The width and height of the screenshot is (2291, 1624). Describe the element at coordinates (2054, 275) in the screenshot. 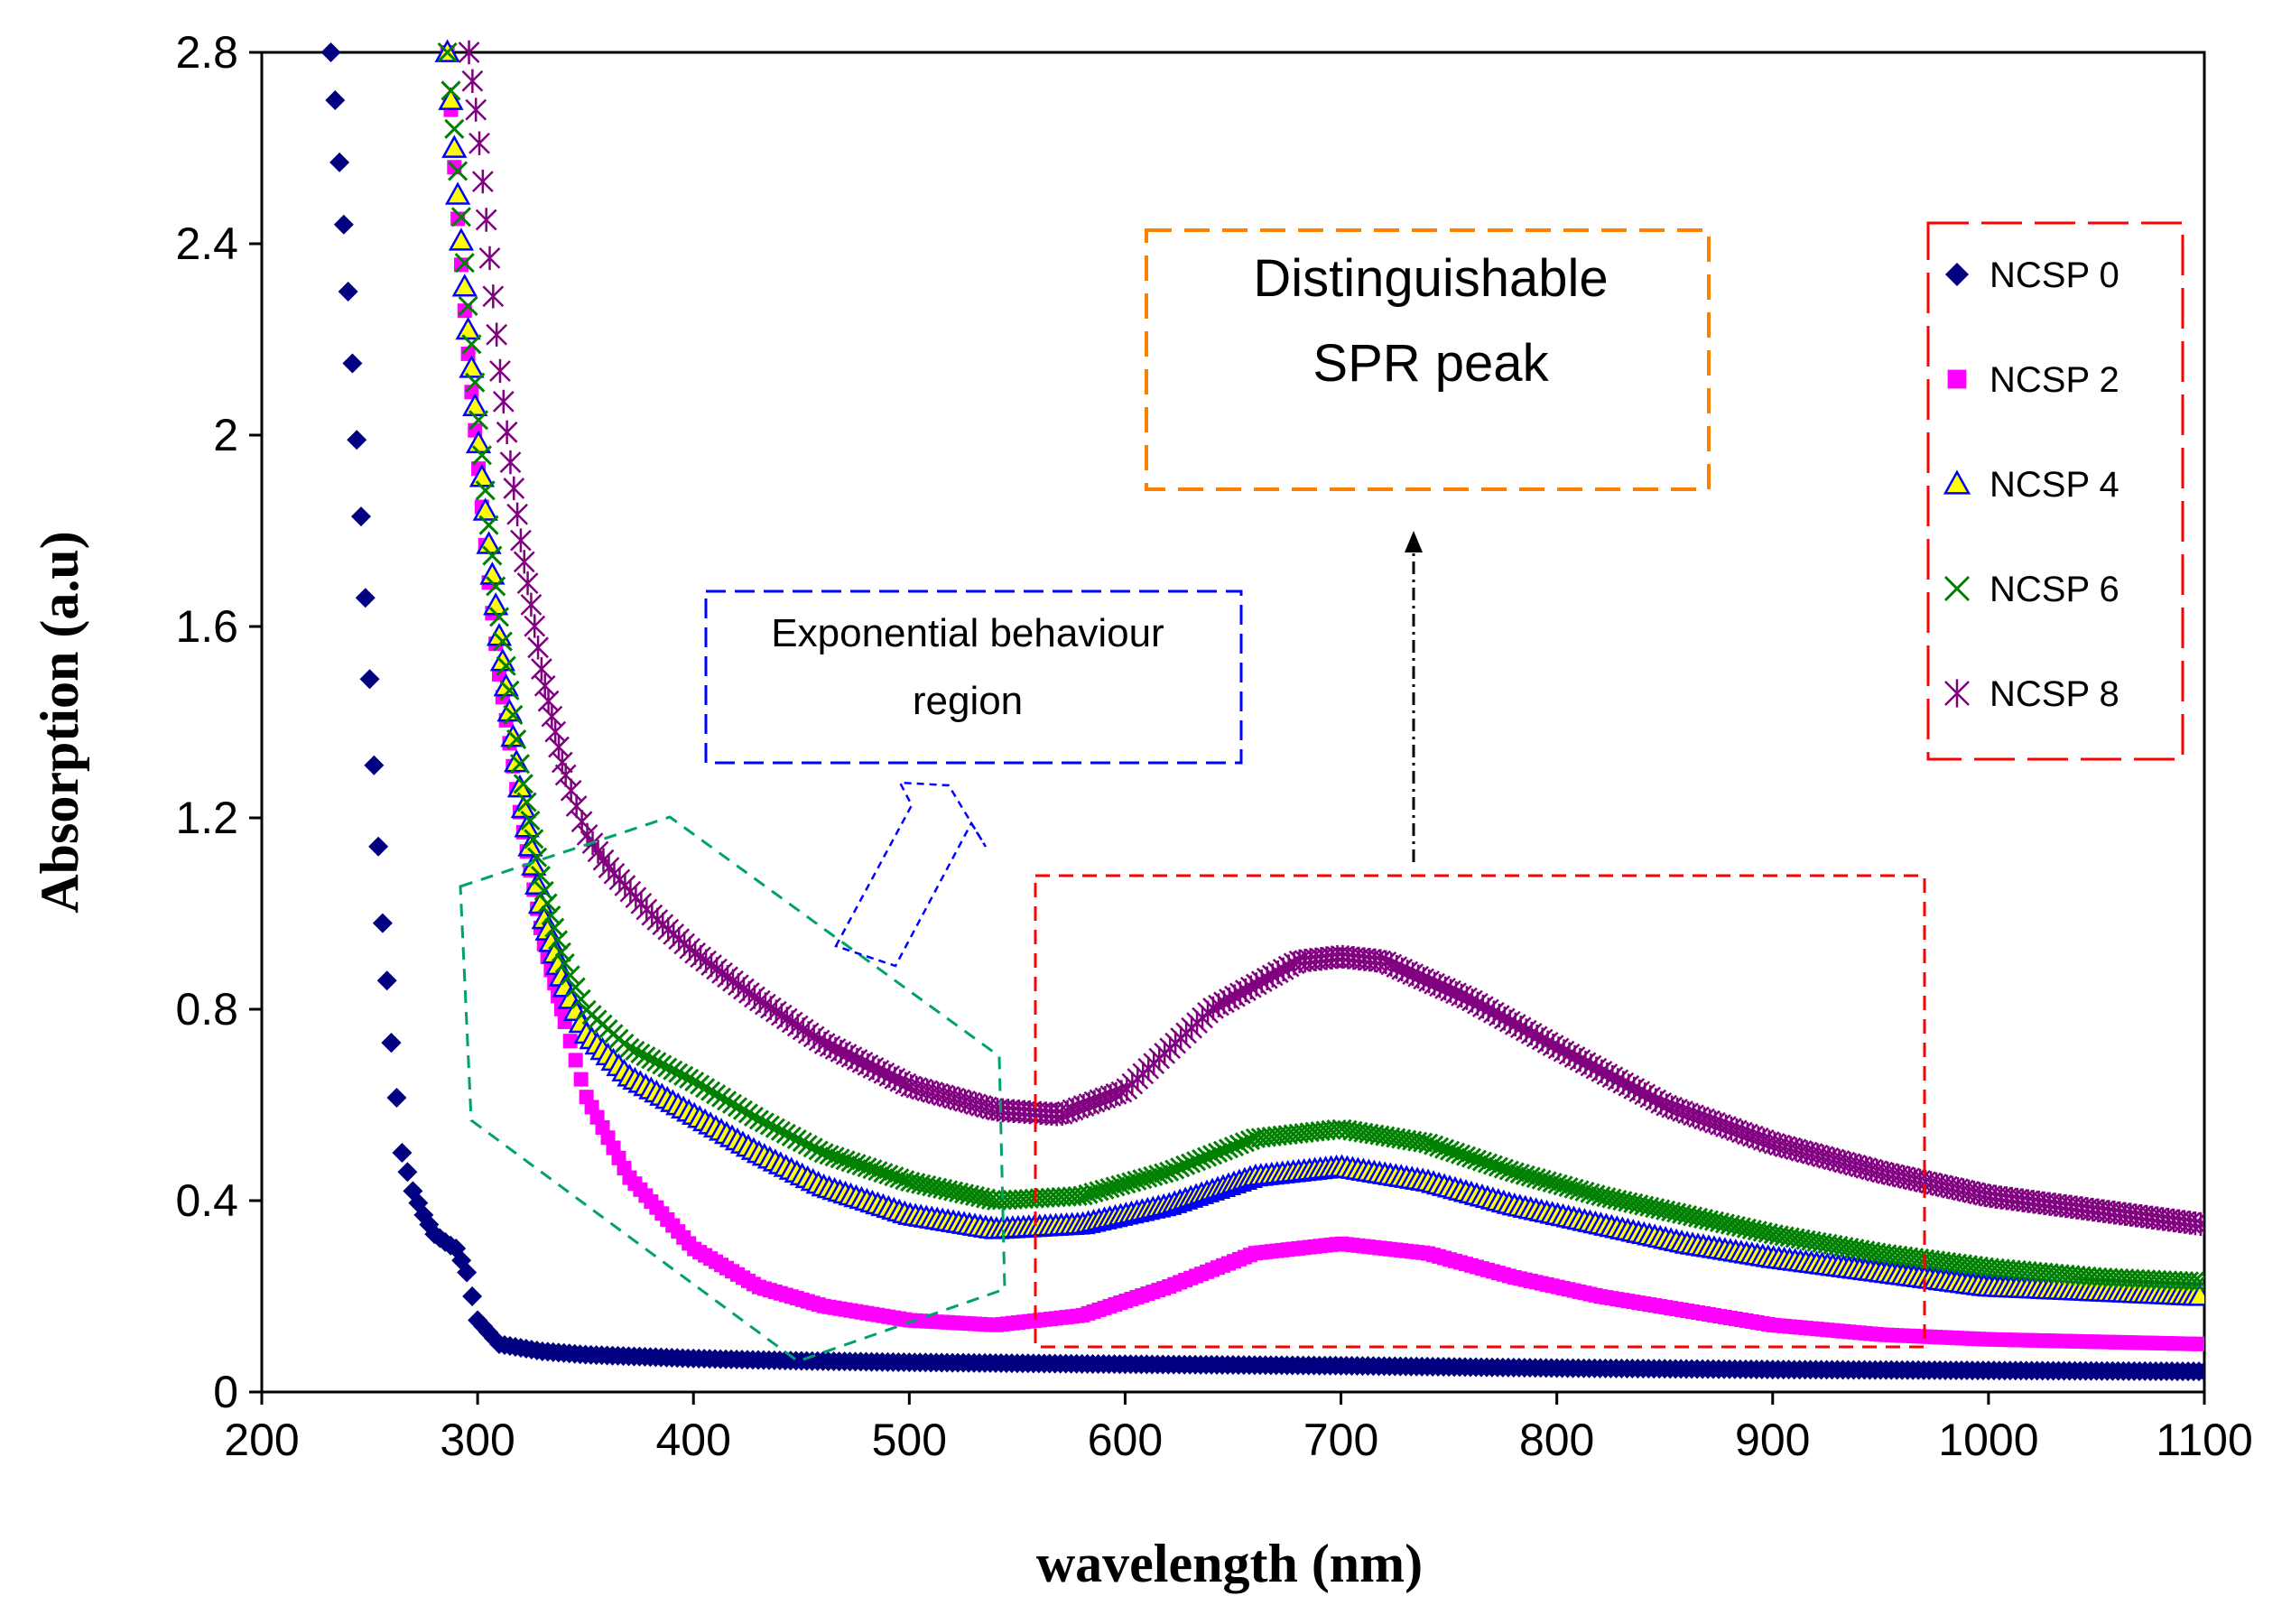

I see `legend-label: NCSP 0` at that location.